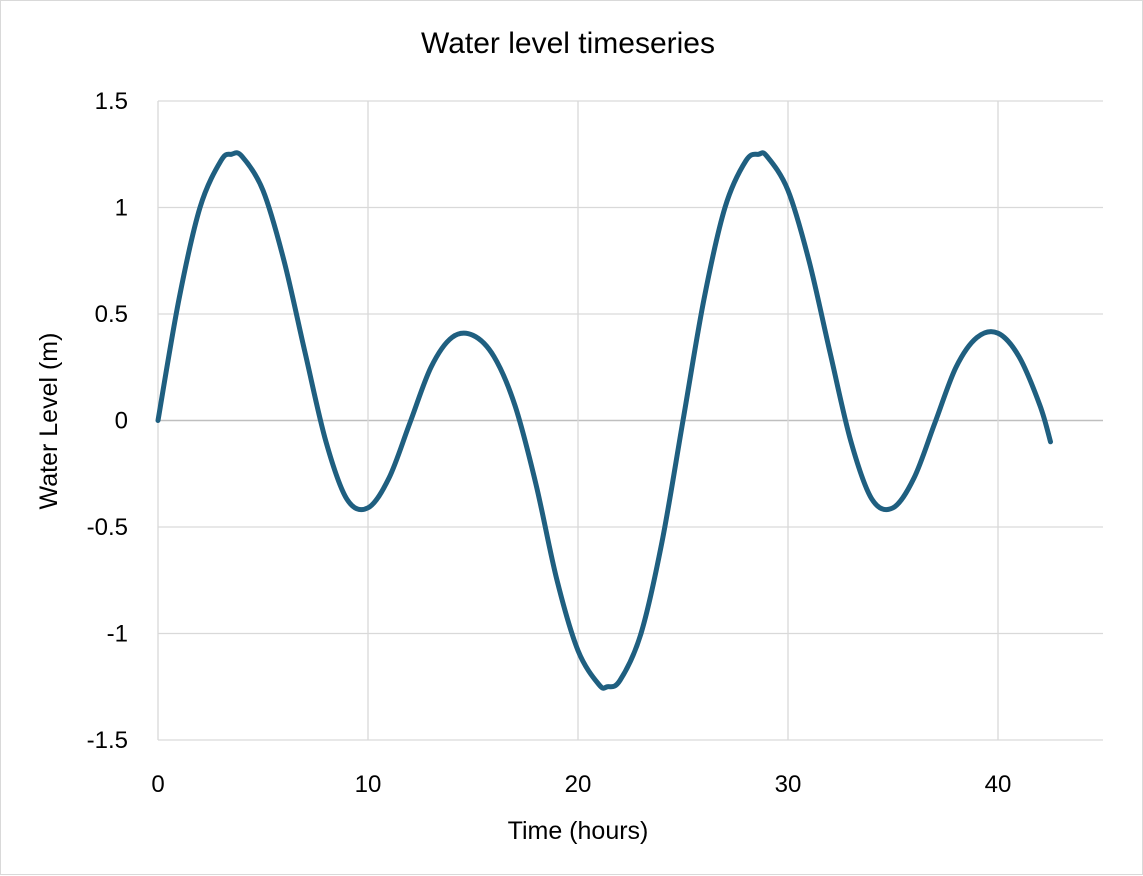 This screenshot has width=1143, height=876. I want to click on y-tick-label: -0.5, so click(107, 527).